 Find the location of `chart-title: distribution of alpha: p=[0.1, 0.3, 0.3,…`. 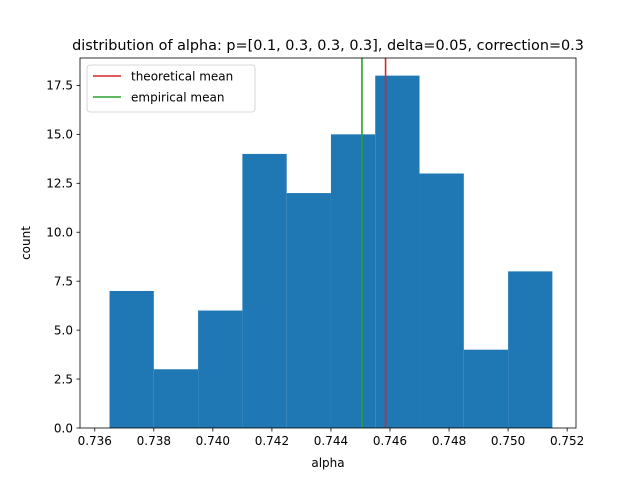

chart-title: distribution of alpha: p=[0.1, 0.3, 0.3,… is located at coordinates (328, 46).